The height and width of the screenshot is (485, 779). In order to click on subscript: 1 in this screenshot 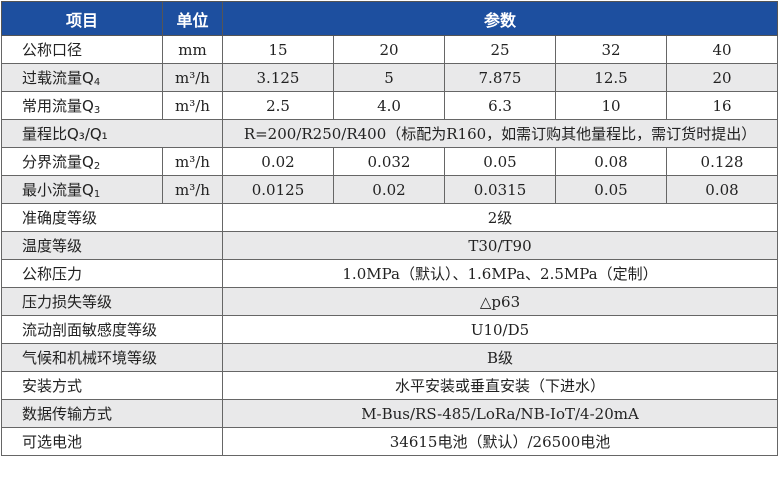, I will do `click(97, 194)`.